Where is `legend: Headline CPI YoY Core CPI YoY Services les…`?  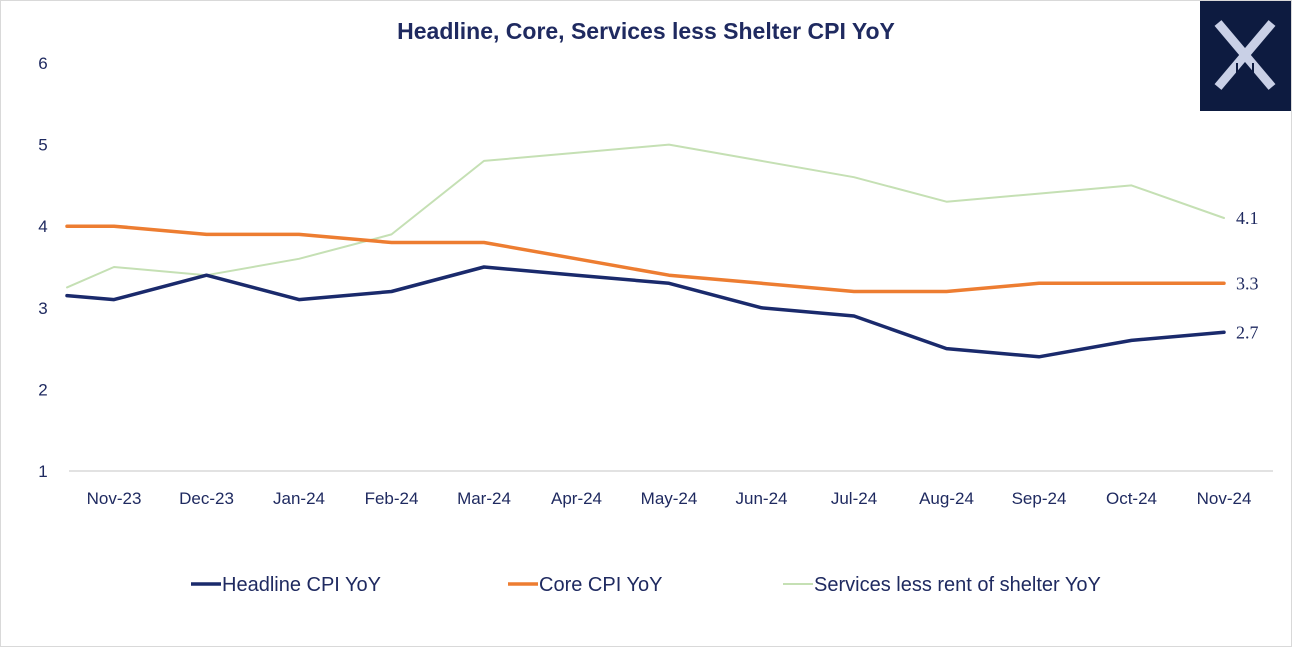 legend: Headline CPI YoY Core CPI YoY Services les… is located at coordinates (646, 585).